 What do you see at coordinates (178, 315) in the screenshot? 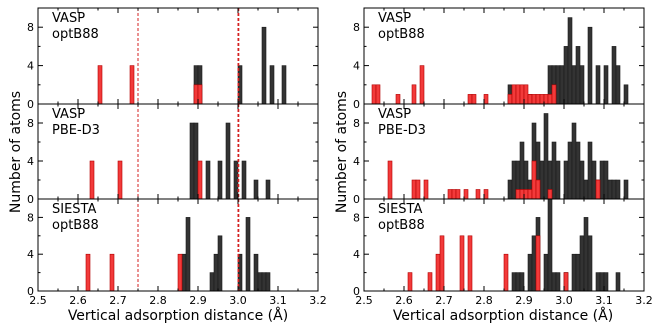
I see `x-axis-label-left: Vertical adsorption distance (Å)` at bounding box center [178, 315].